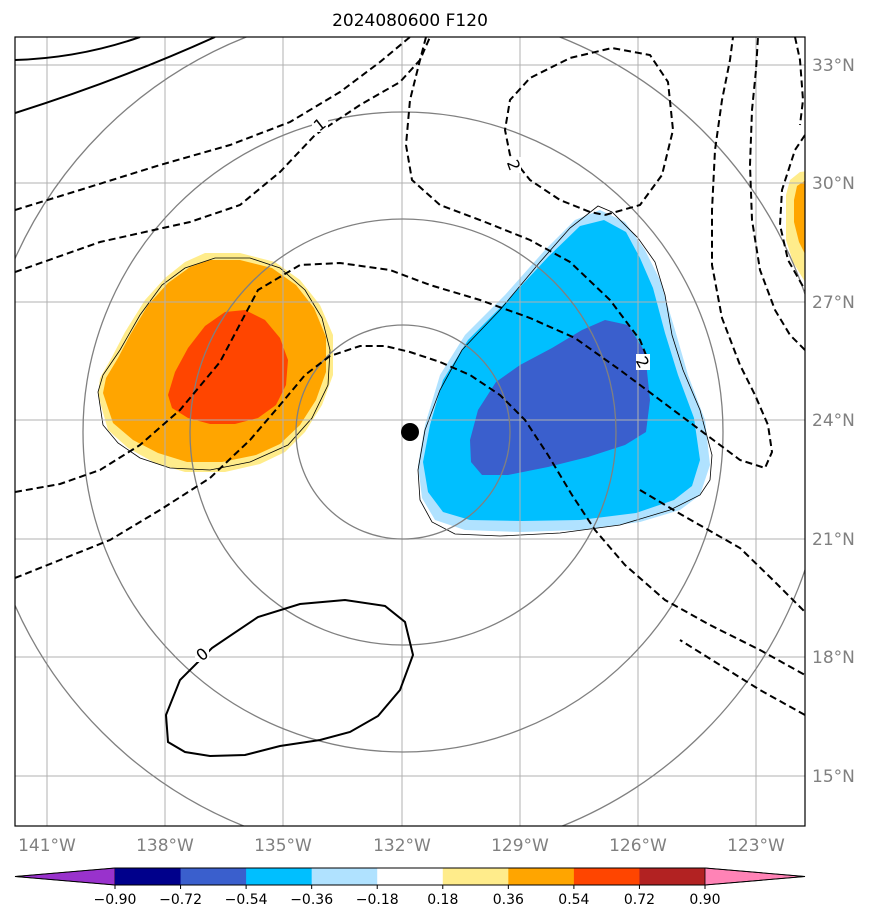 The height and width of the screenshot is (924, 875). What do you see at coordinates (165, 846) in the screenshot?
I see `lon-label: 138°W` at bounding box center [165, 846].